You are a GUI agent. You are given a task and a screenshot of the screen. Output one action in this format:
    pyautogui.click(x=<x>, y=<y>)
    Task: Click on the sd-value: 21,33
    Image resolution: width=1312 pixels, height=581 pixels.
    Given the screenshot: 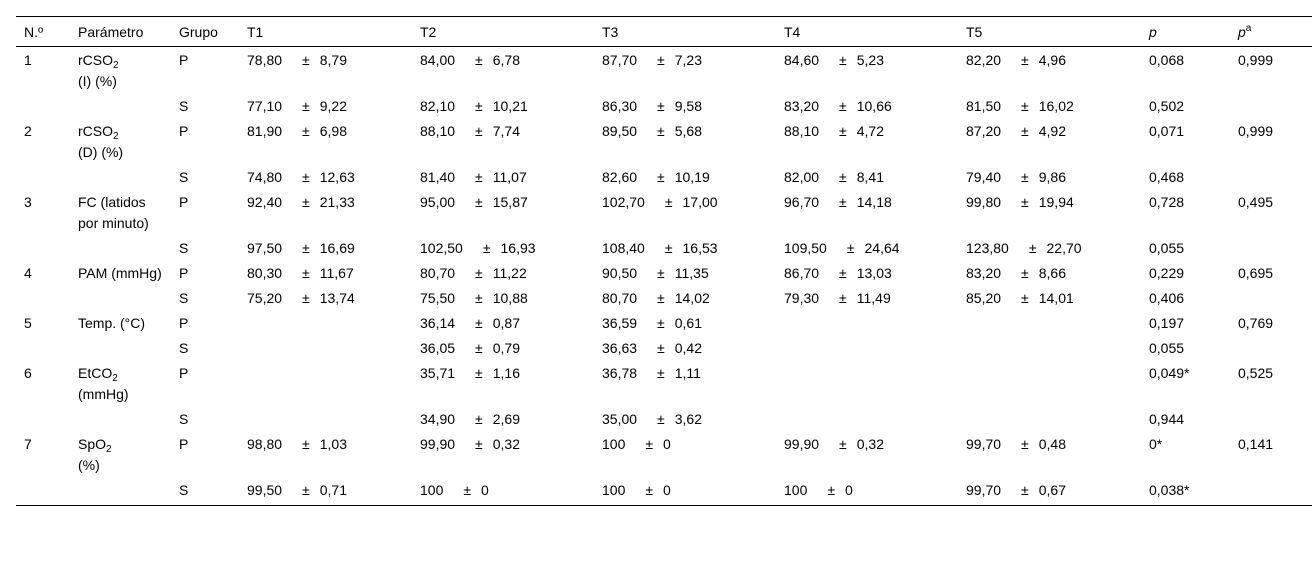 What is the action you would take?
    pyautogui.click(x=337, y=202)
    